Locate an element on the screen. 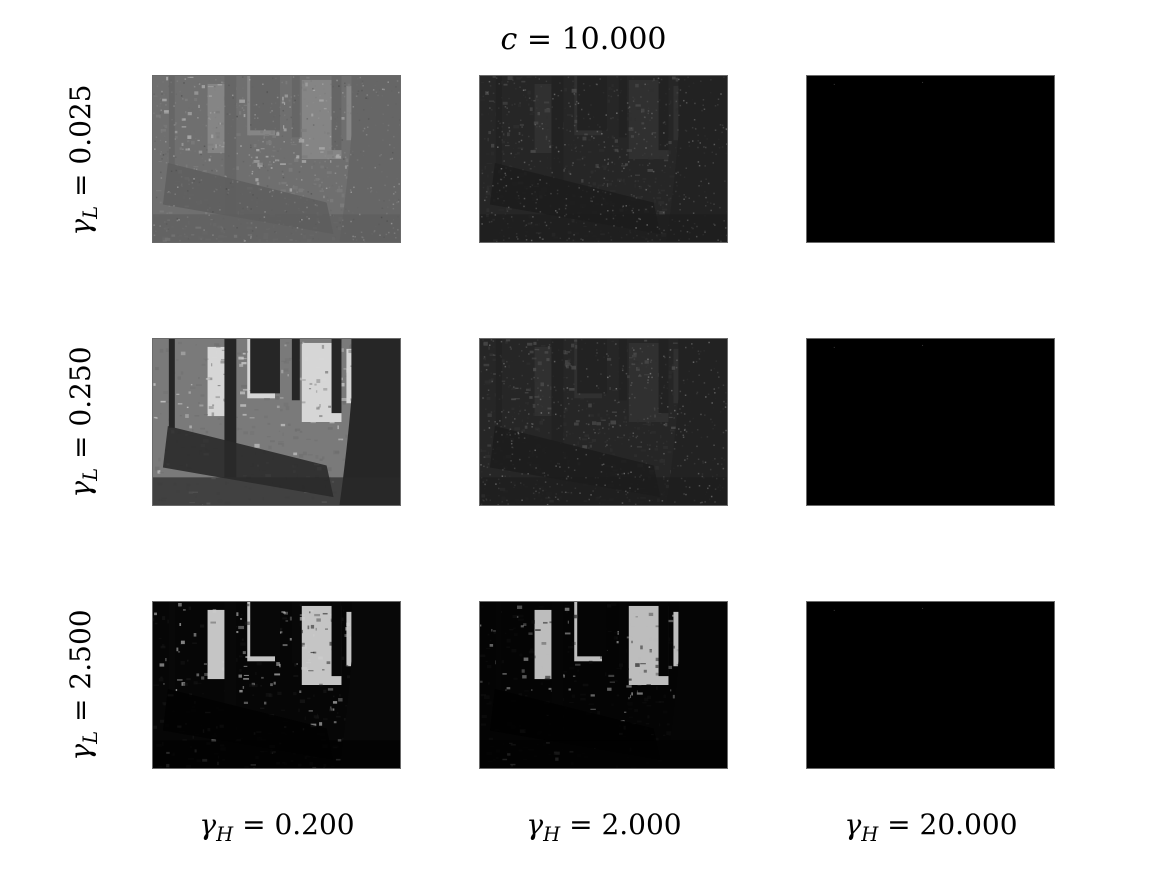 Image resolution: width=1167 pixels, height=875 pixels. forest-image-r2-c0 is located at coordinates (276, 685).